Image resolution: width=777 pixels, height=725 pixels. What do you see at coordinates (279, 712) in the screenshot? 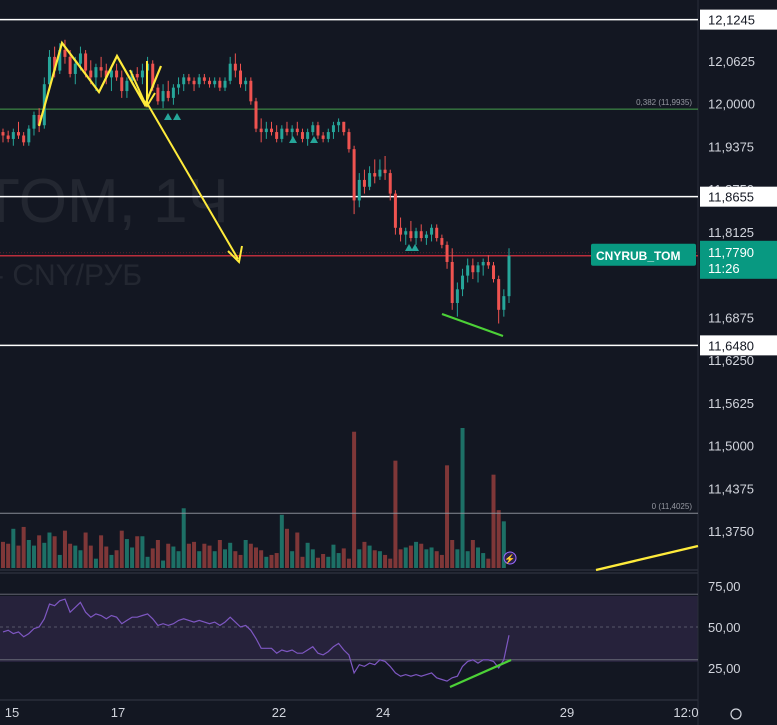
I see `date-tick-label: 22` at bounding box center [279, 712].